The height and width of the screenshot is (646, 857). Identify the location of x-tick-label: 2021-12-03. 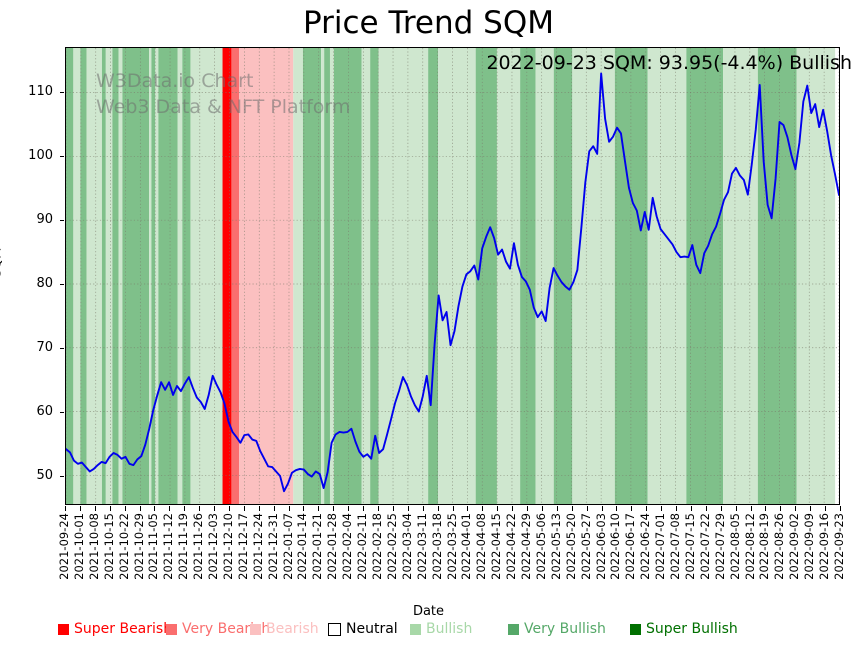
(213, 546).